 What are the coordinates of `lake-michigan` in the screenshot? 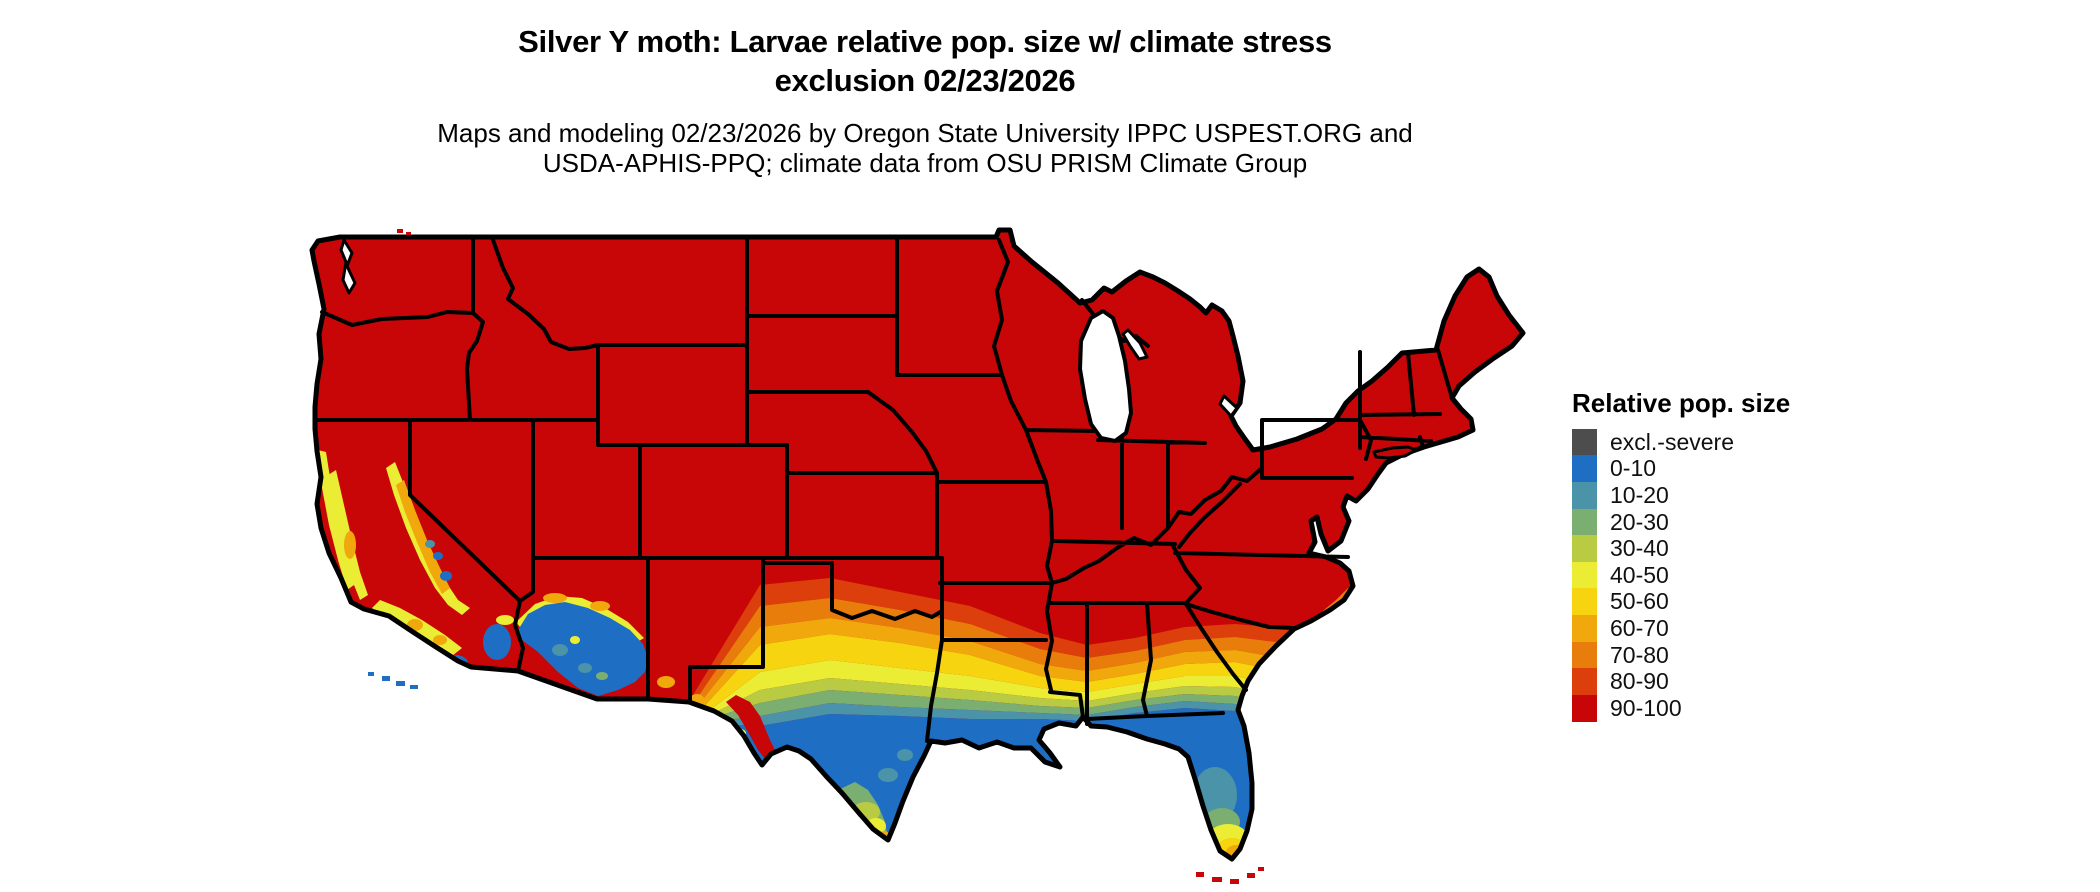 It's located at (1105, 376).